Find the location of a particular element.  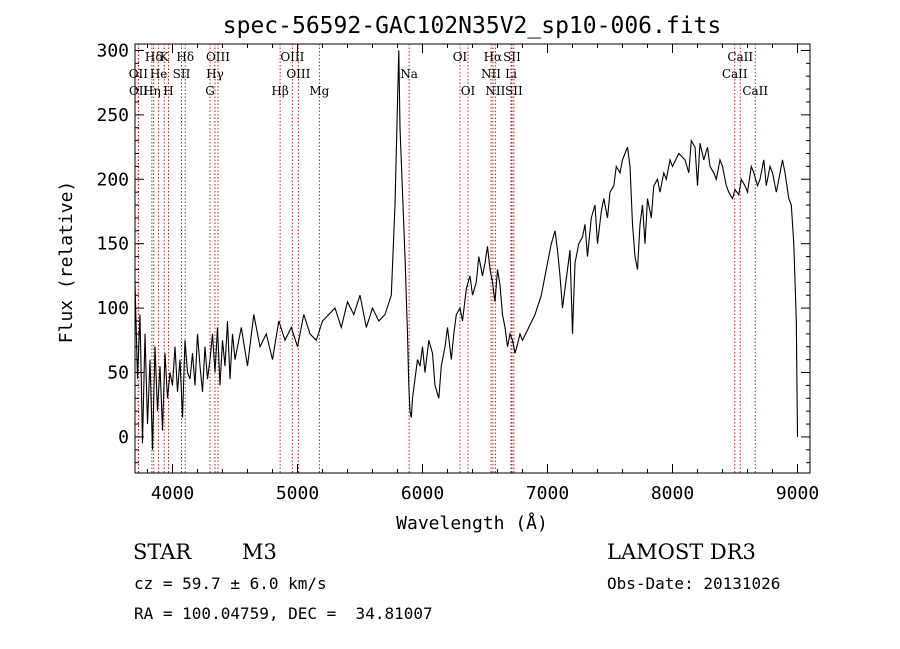

marker-label-24: OI is located at coordinates (468, 91).